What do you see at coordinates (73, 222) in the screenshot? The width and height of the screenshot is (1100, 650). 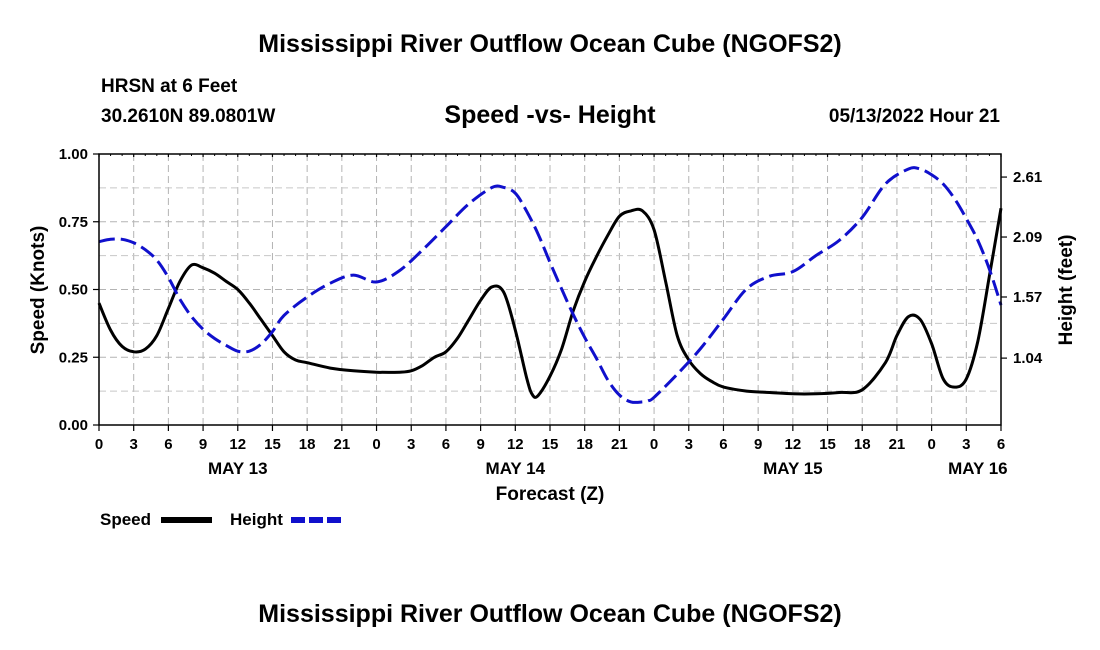 I see `y-tick-label: 0.75` at bounding box center [73, 222].